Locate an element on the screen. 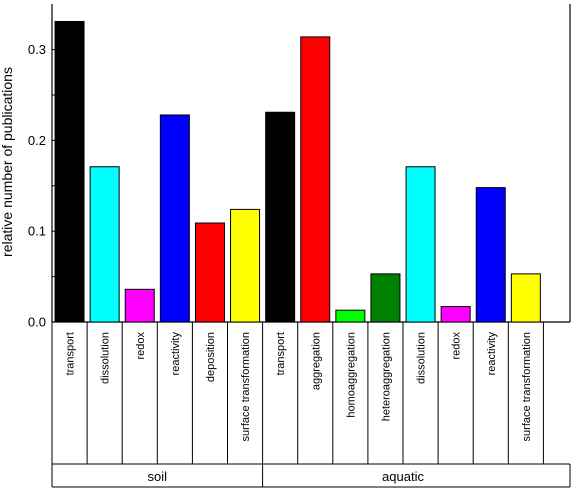 The height and width of the screenshot is (489, 571). x-tick-label: deposition is located at coordinates (211, 357).